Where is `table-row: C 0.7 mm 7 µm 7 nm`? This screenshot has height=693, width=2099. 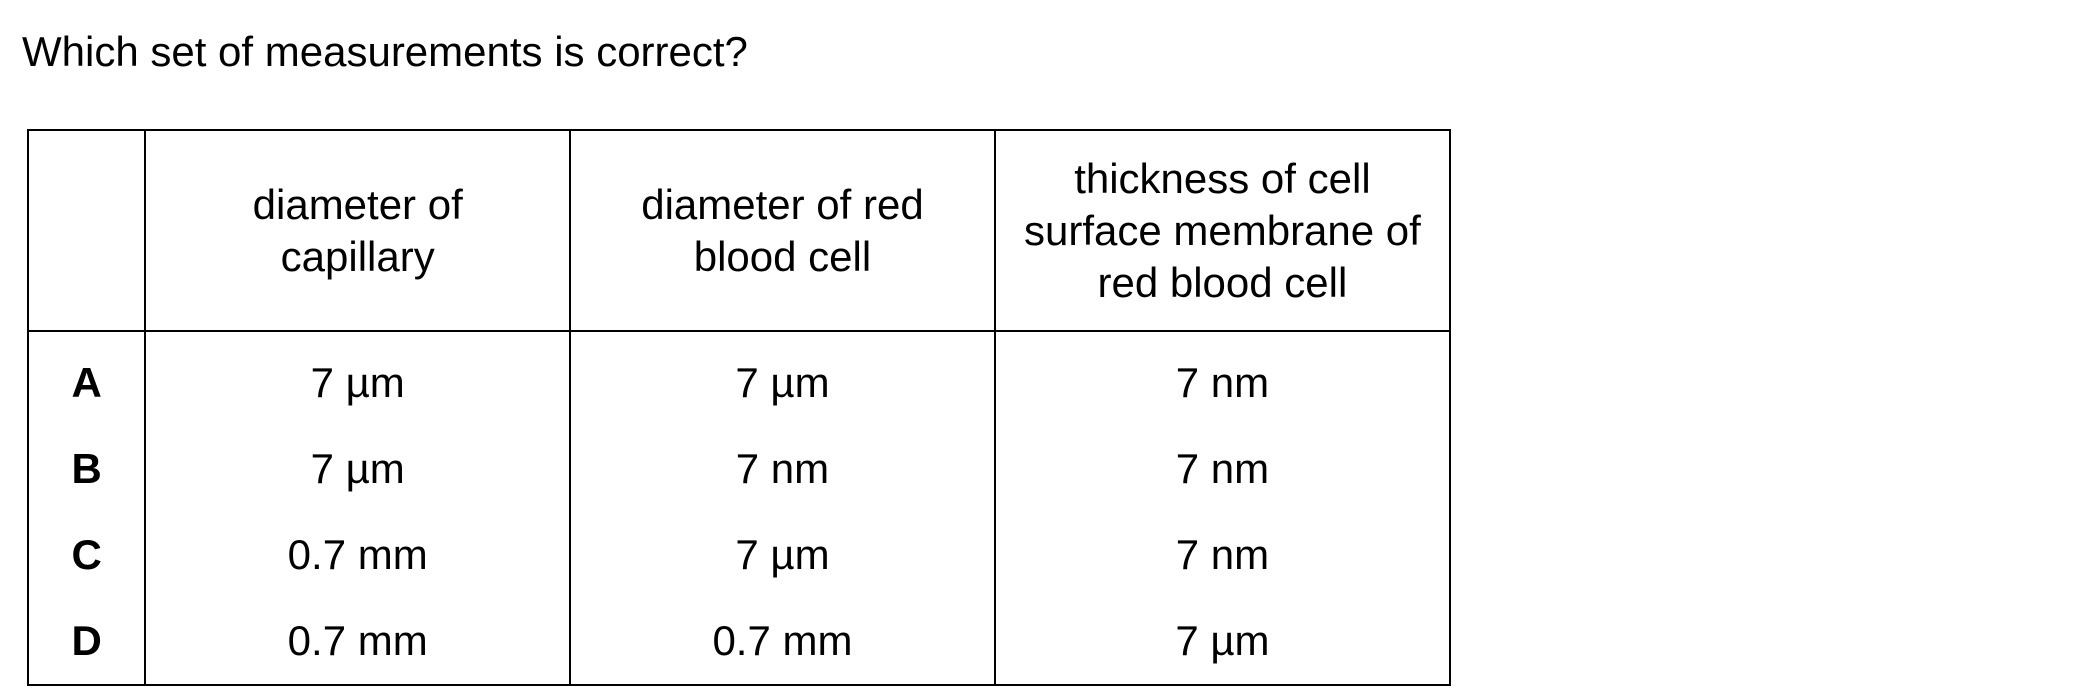 table-row: C 0.7 mm 7 µm 7 nm is located at coordinates (739, 555).